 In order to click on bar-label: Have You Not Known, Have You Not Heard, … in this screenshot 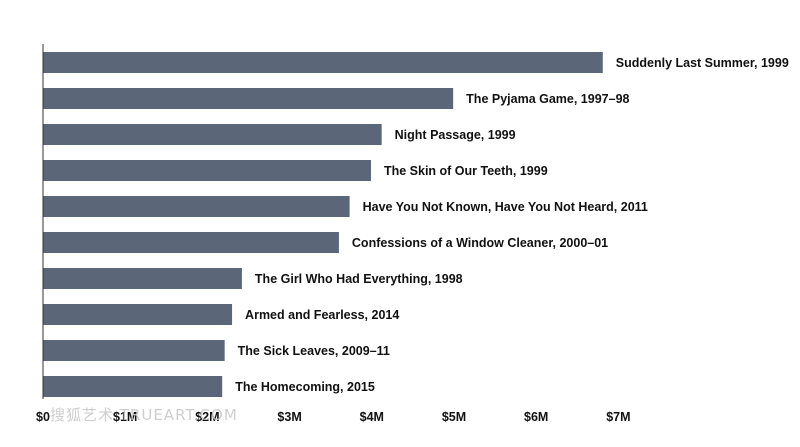, I will do `click(505, 207)`.